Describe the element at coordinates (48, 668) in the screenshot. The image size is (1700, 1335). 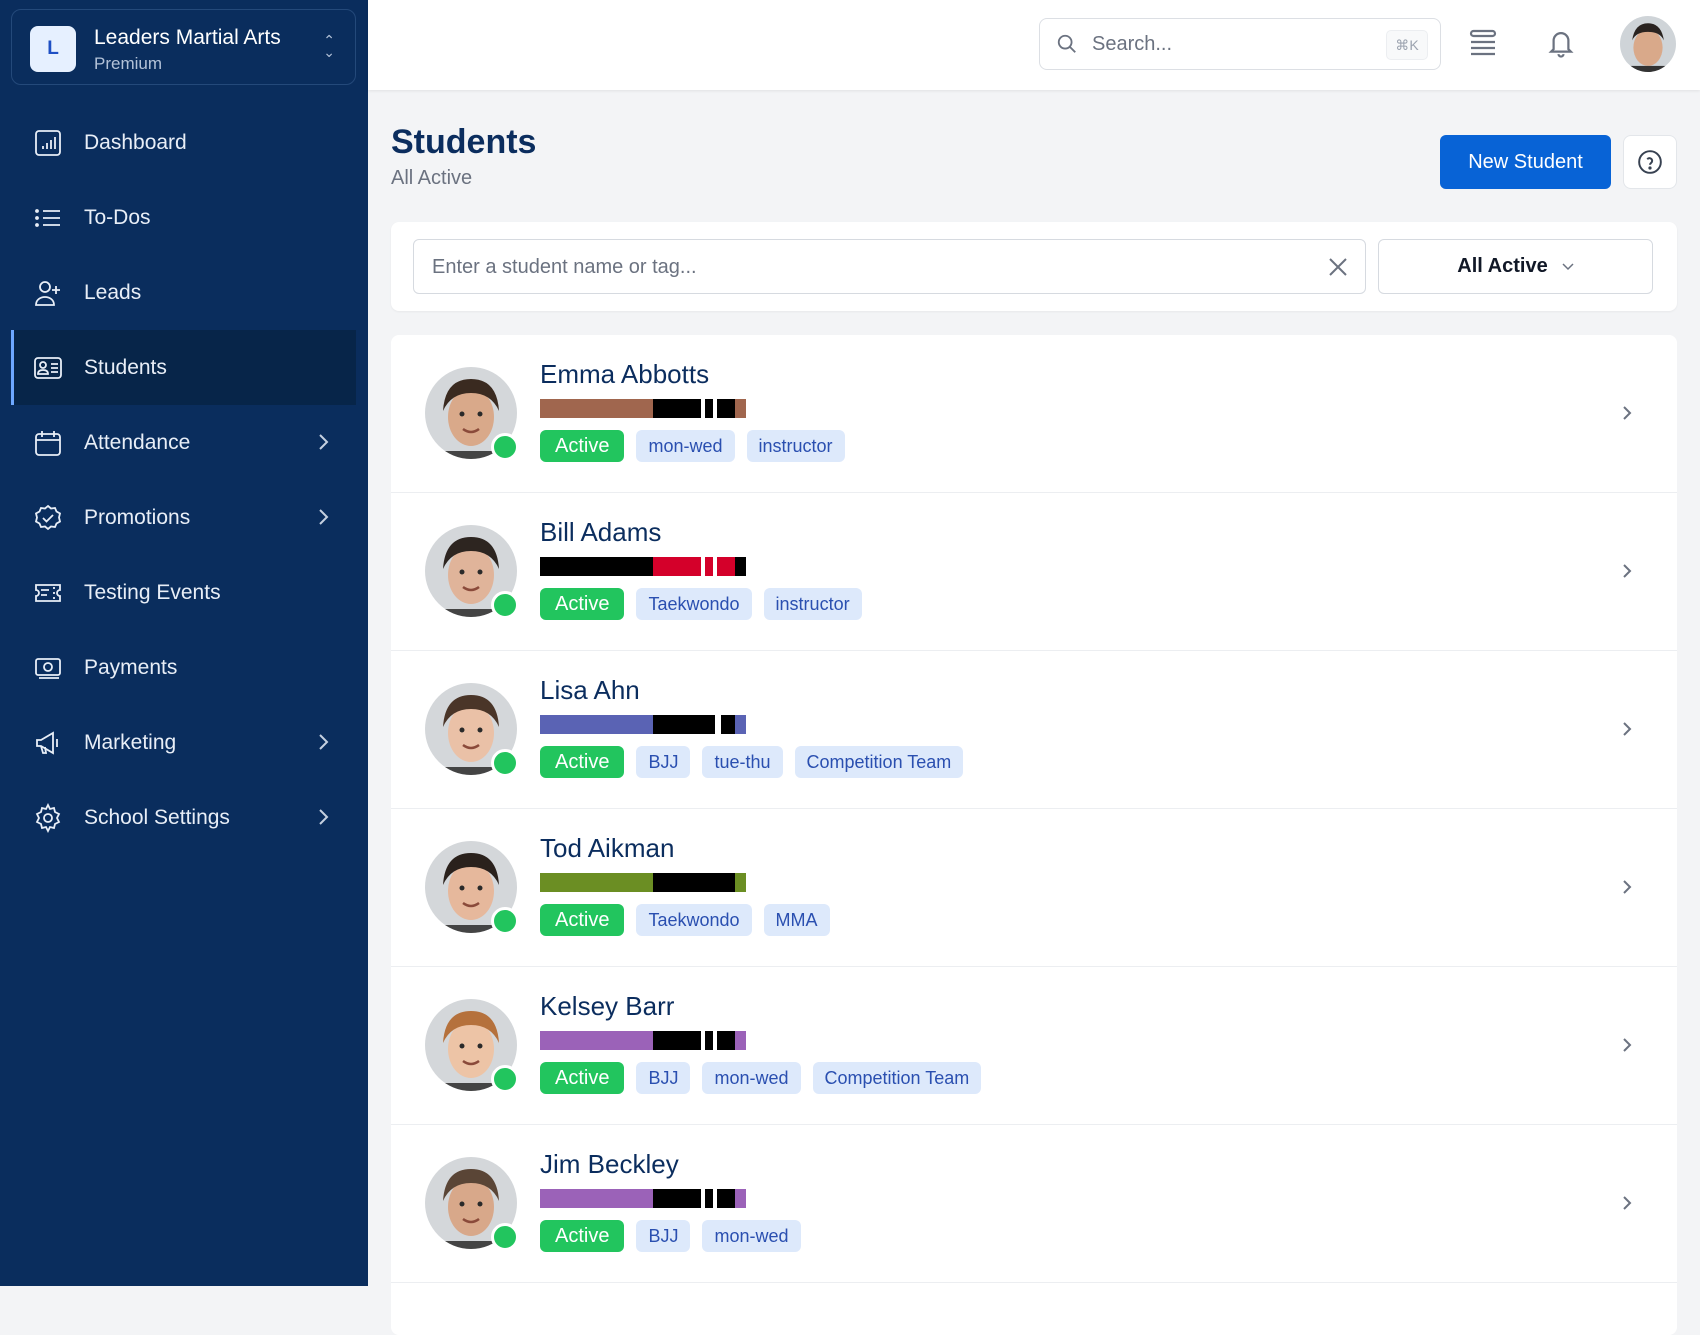
I see `cash-icon` at that location.